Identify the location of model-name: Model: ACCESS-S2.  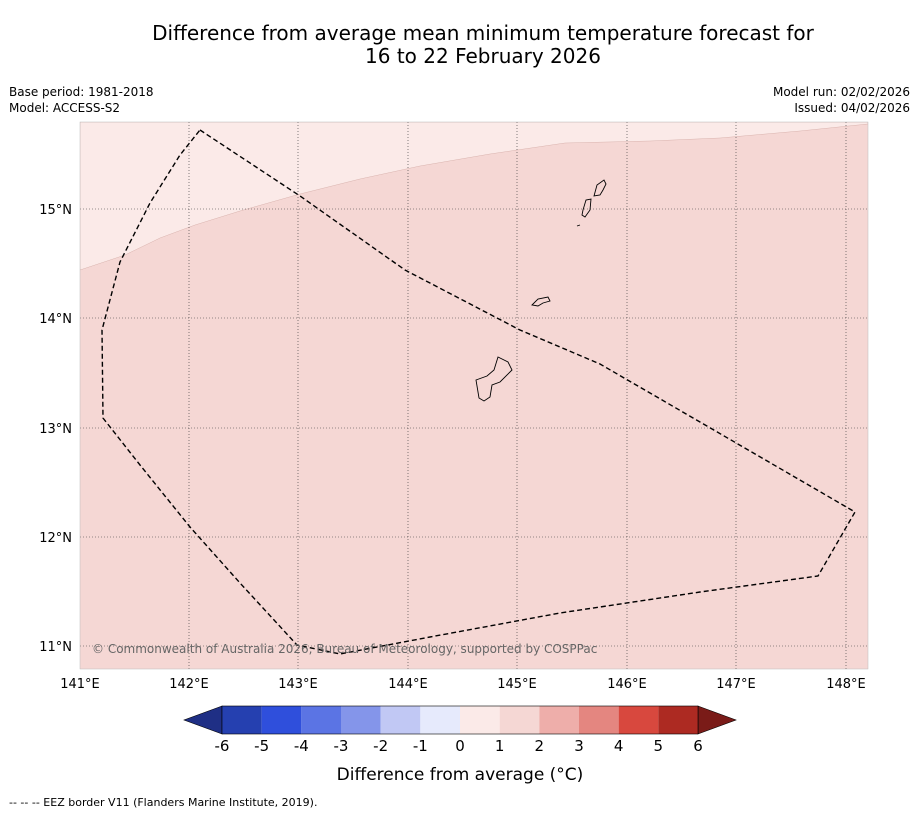
(65, 108).